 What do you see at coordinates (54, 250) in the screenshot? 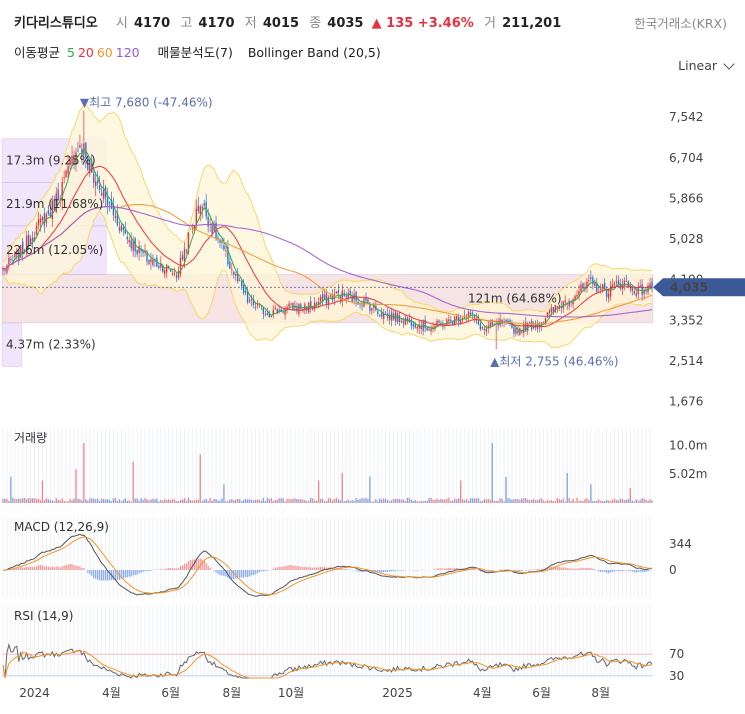
I see `volume-profile-label: 22.6m (12.05%)` at bounding box center [54, 250].